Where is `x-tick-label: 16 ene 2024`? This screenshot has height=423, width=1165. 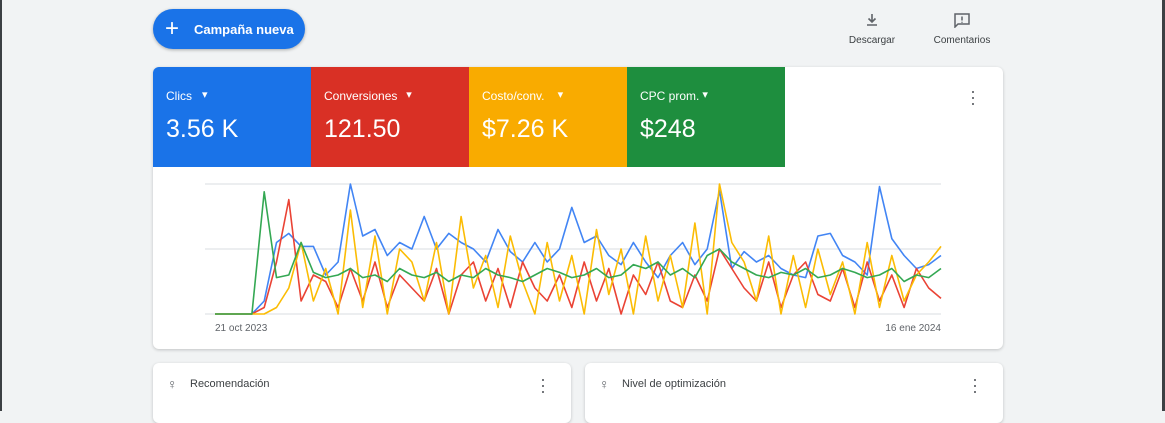
x-tick-label: 16 ene 2024 is located at coordinates (913, 328).